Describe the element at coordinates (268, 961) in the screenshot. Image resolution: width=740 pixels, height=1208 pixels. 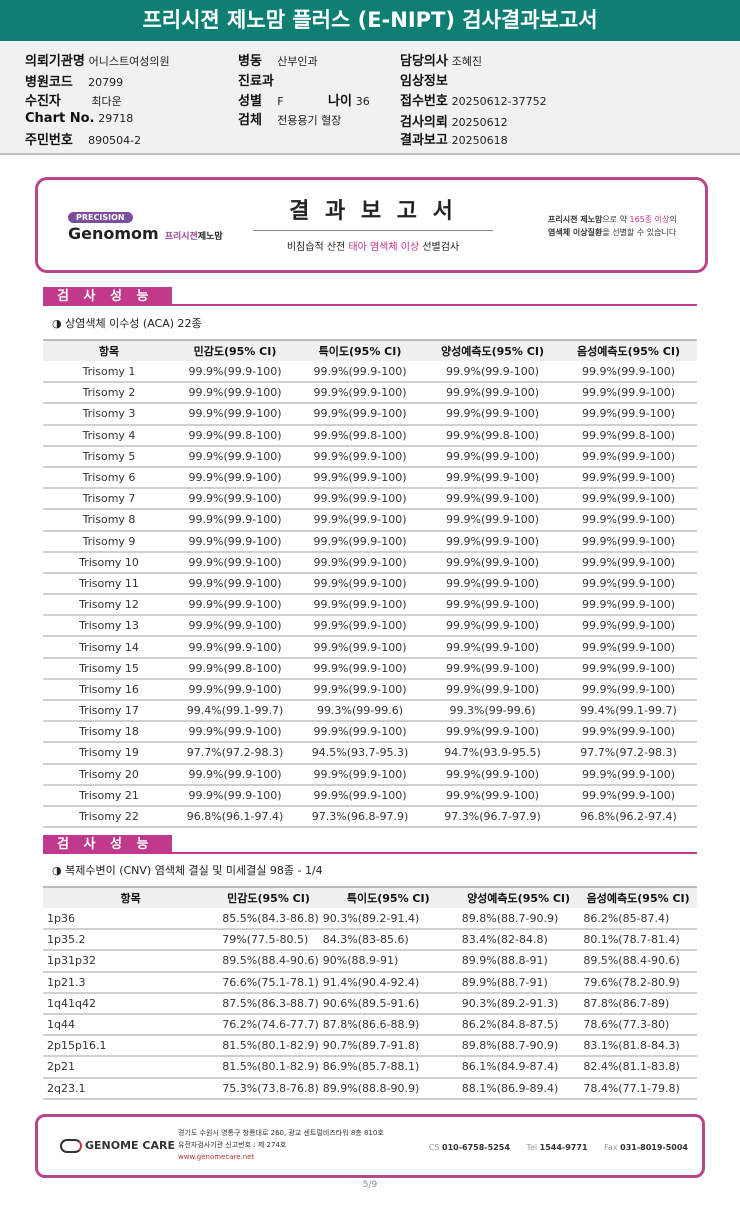
I see `metric-cell: 89.5%(88.4-90.6)` at that location.